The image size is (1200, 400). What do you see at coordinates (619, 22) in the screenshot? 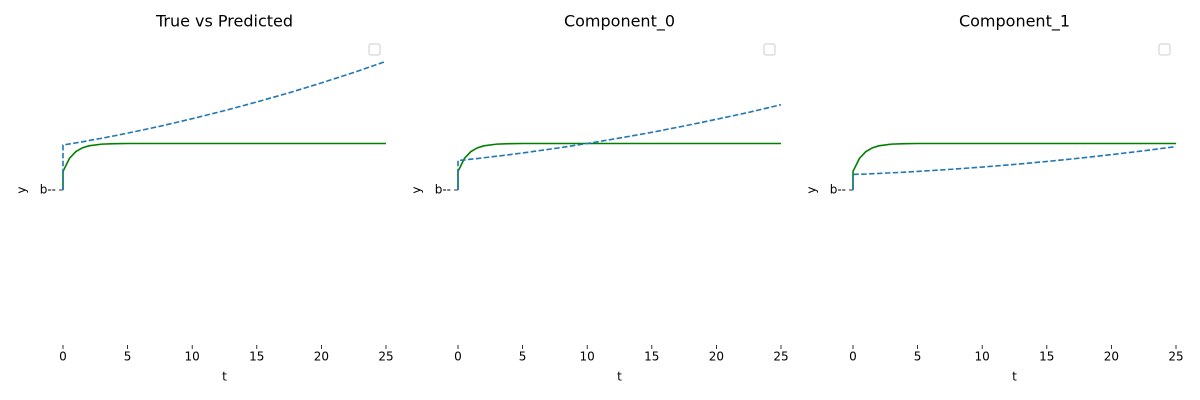
I see `subplot-title: Component_0` at bounding box center [619, 22].